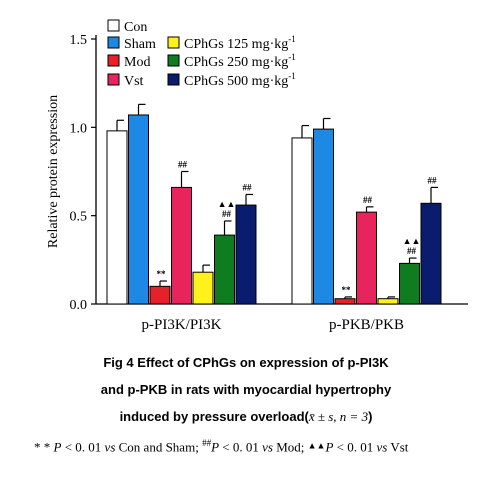  I want to click on legend-label: CPhGs 500 mg·kg-1, so click(240, 80).